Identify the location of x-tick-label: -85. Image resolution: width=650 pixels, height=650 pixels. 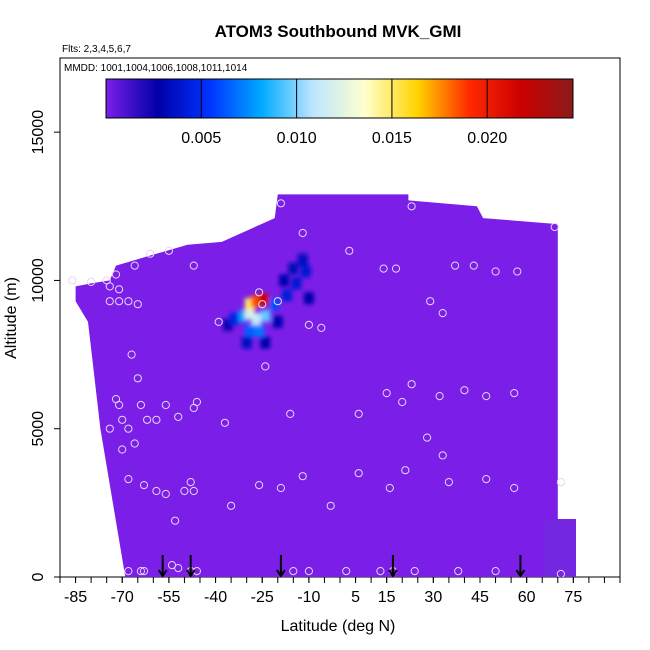
(75, 597).